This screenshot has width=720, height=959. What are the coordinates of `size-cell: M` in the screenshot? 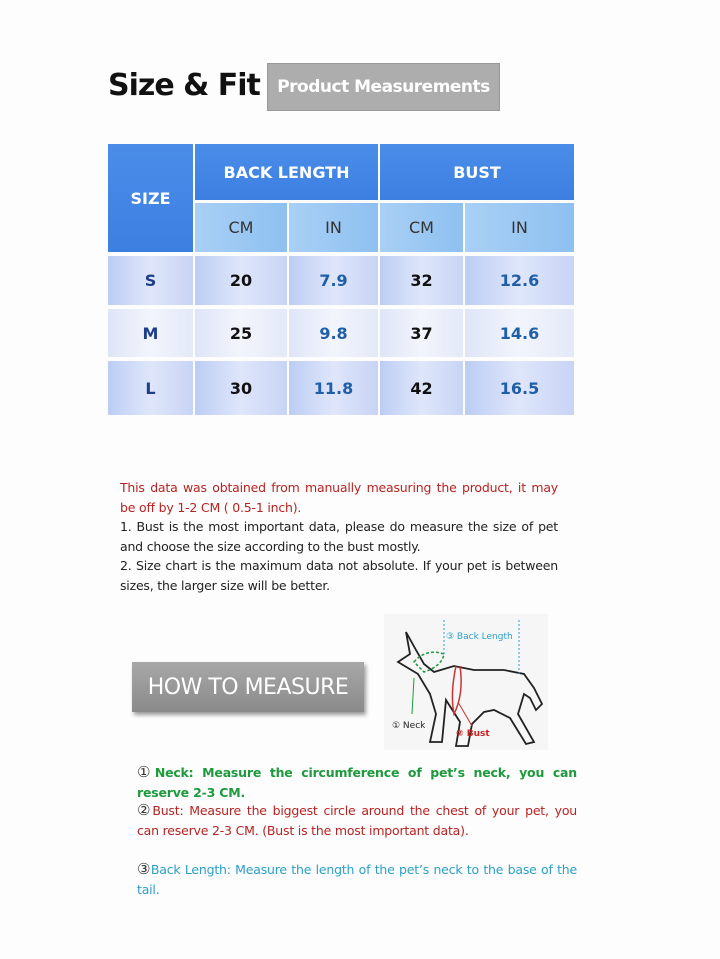 It's located at (150, 333).